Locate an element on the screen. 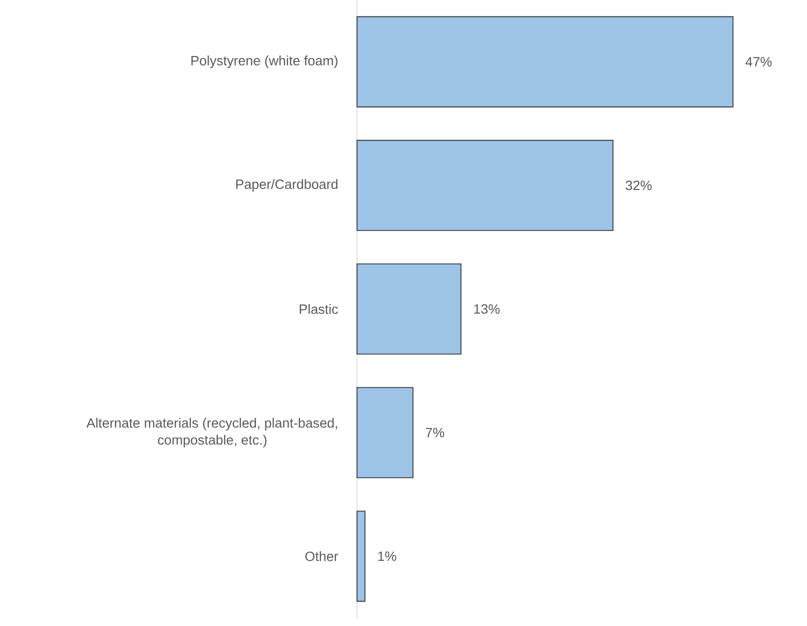 This screenshot has height=626, width=807. data-label: 32% is located at coordinates (639, 185).